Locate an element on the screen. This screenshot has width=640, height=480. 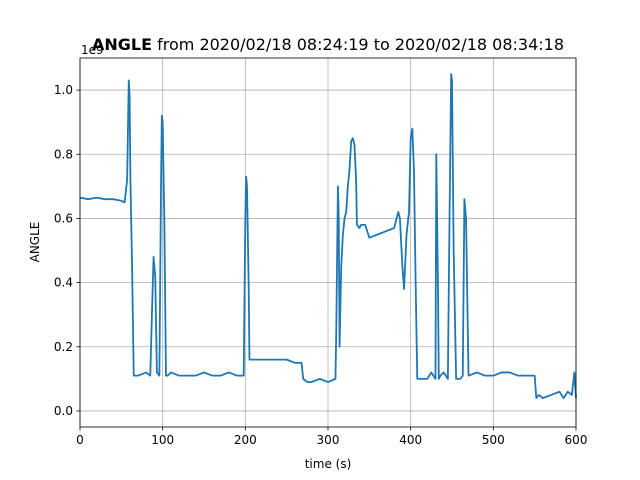
y-tick-label: 0.6 is located at coordinates (63, 218).